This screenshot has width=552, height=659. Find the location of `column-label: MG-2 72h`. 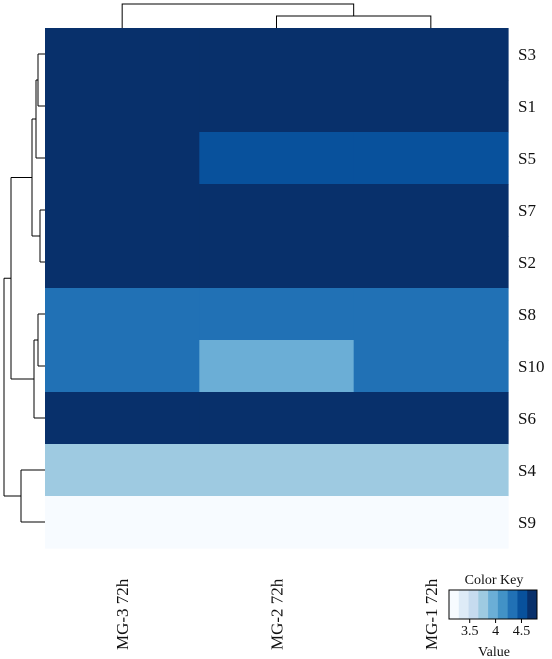

column-label: MG-2 72h is located at coordinates (277, 614).